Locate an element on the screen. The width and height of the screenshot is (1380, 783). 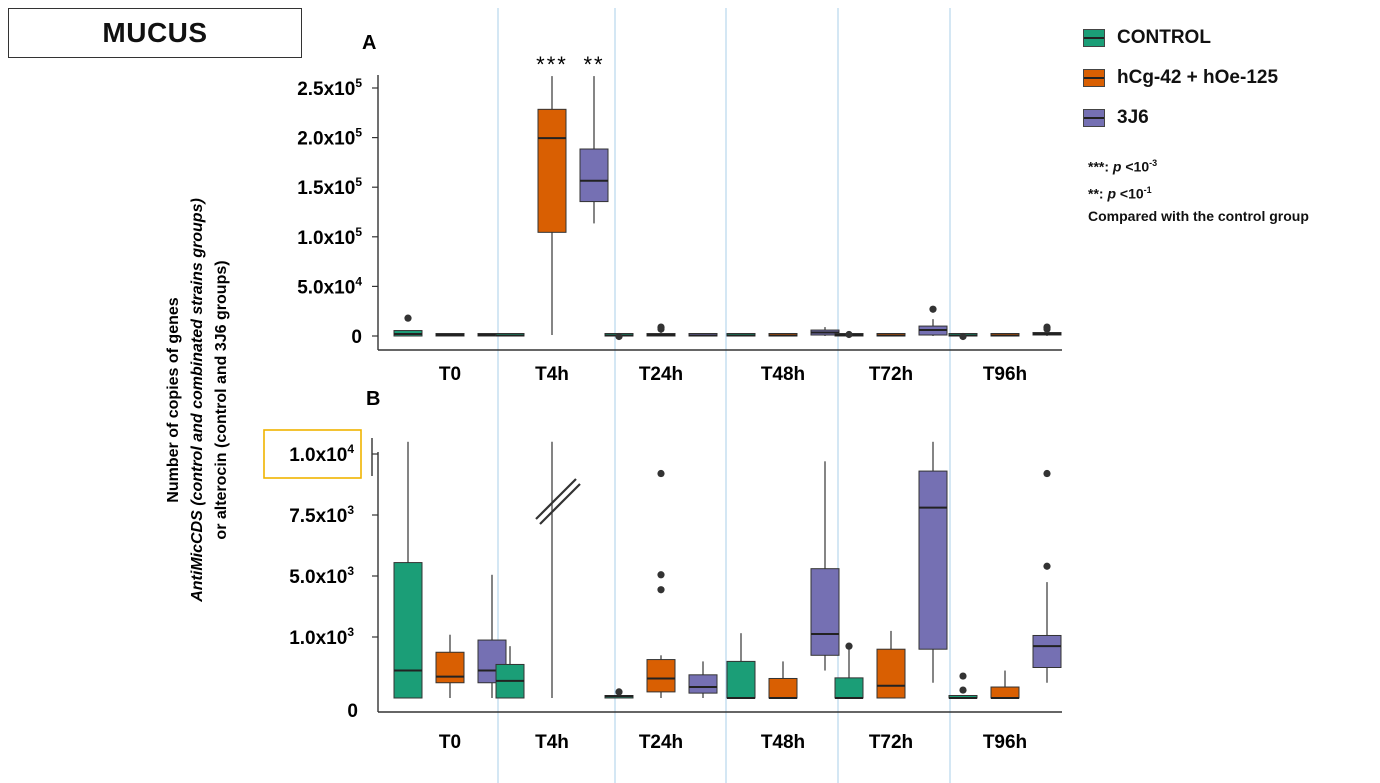
panel-a-y-tick-label-1: 5.0x10⁴ is located at coordinates (329, 286).